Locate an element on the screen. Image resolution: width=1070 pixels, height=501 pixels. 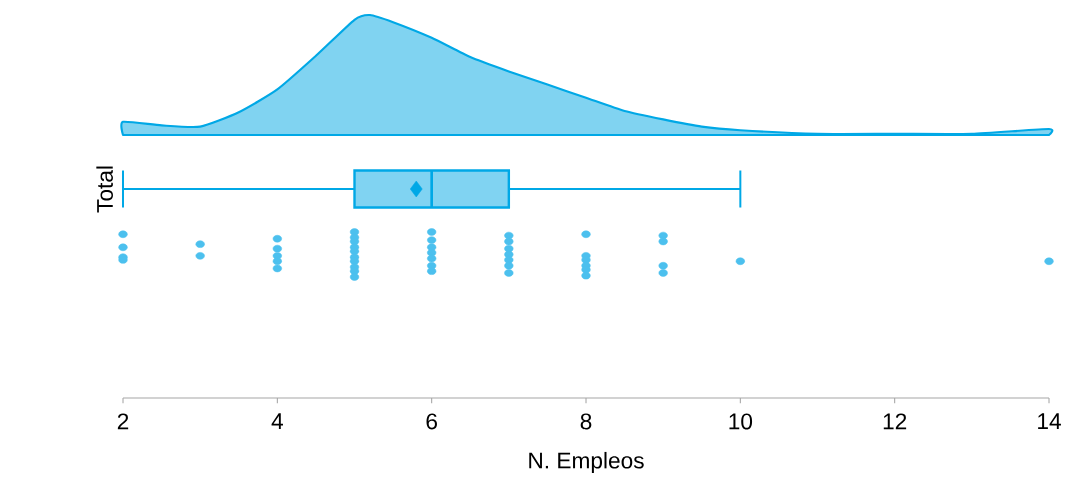
x-axis-title: N. Empleos is located at coordinates (586, 462).